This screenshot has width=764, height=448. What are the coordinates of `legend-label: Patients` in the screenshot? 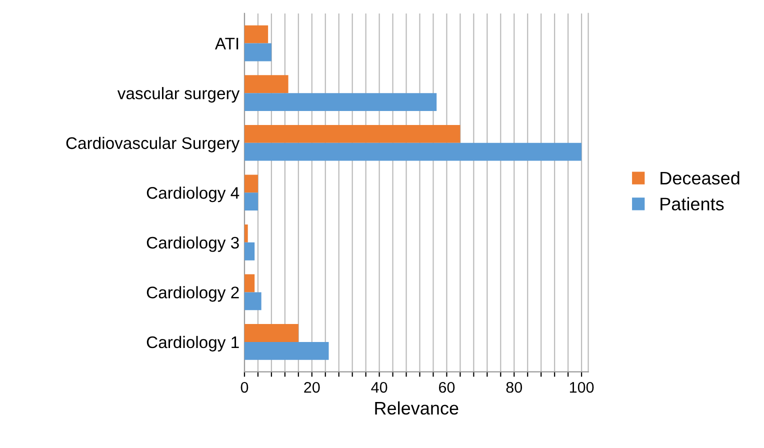 It's located at (692, 203).